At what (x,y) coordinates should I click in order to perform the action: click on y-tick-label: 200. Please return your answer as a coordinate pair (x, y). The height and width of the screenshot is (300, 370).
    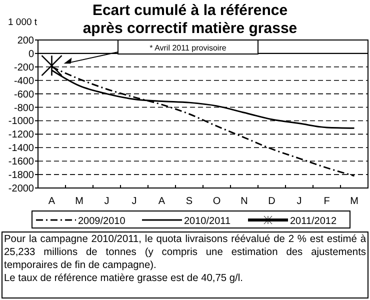
    Looking at the image, I should click on (25, 41).